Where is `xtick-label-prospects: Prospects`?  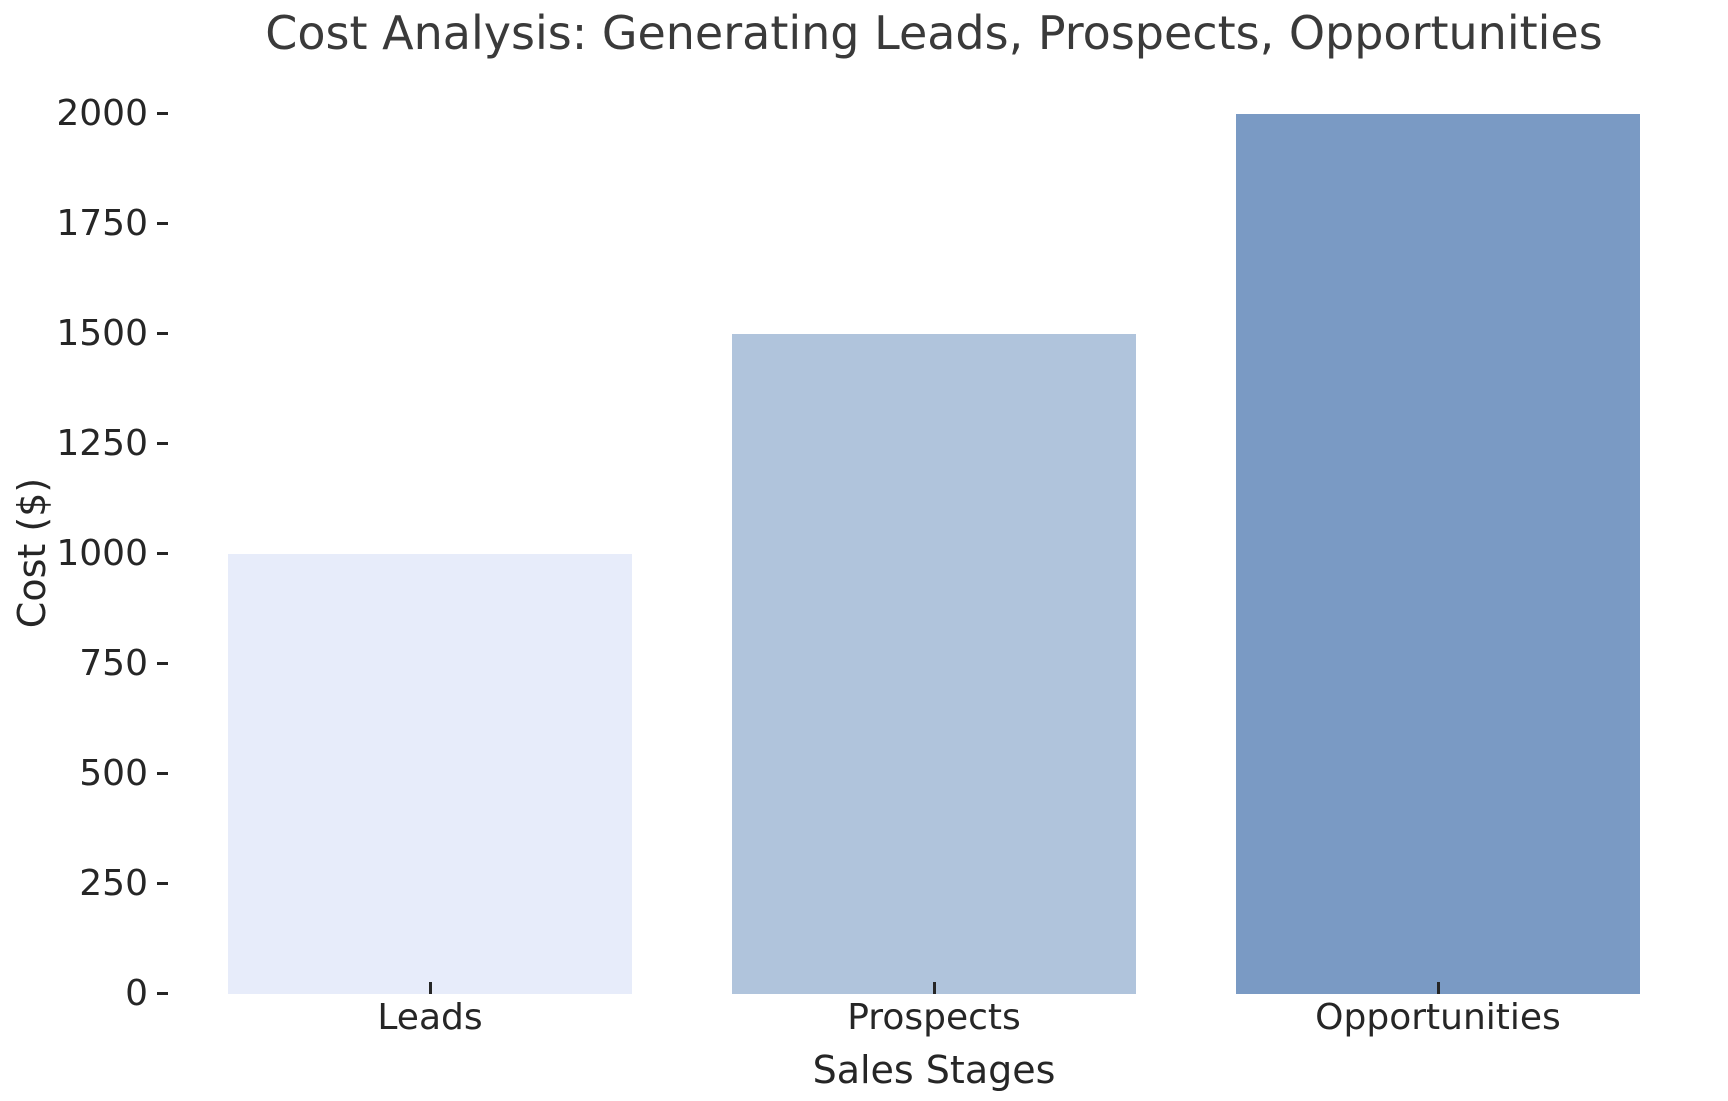 xtick-label-prospects: Prospects is located at coordinates (934, 1017).